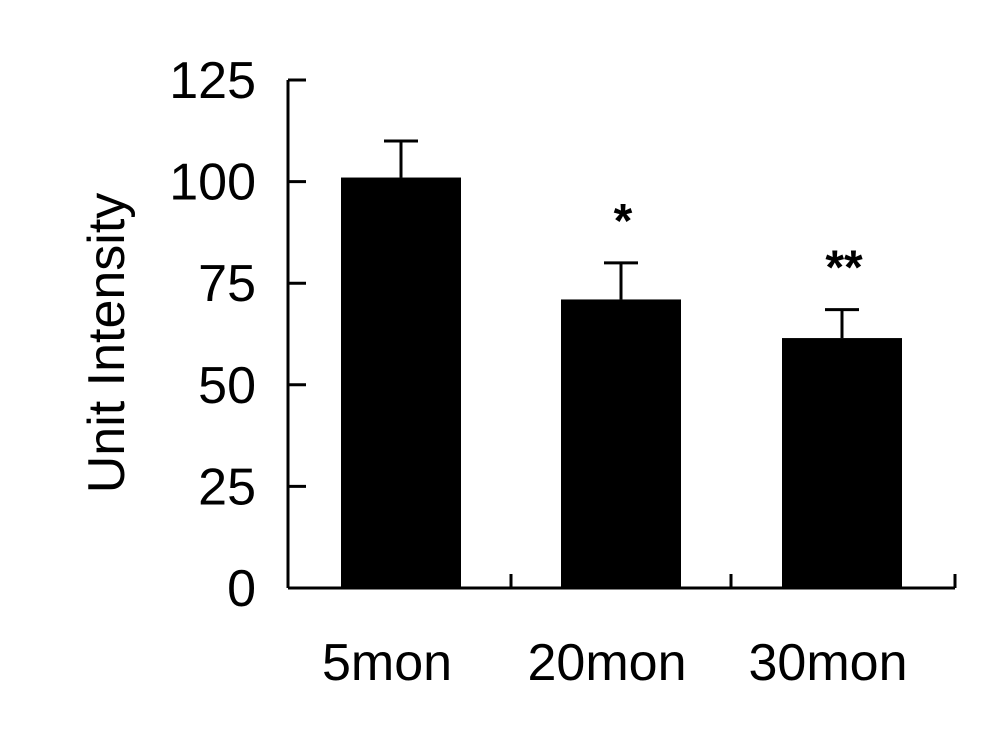 The height and width of the screenshot is (745, 1000). Describe the element at coordinates (212, 183) in the screenshot. I see `y-tick-label: 100` at that location.